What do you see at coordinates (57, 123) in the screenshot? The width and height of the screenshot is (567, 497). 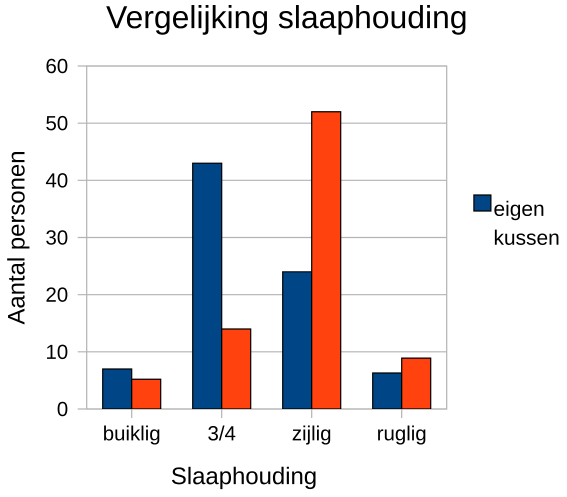 I see `y-tick-label: 50` at bounding box center [57, 123].